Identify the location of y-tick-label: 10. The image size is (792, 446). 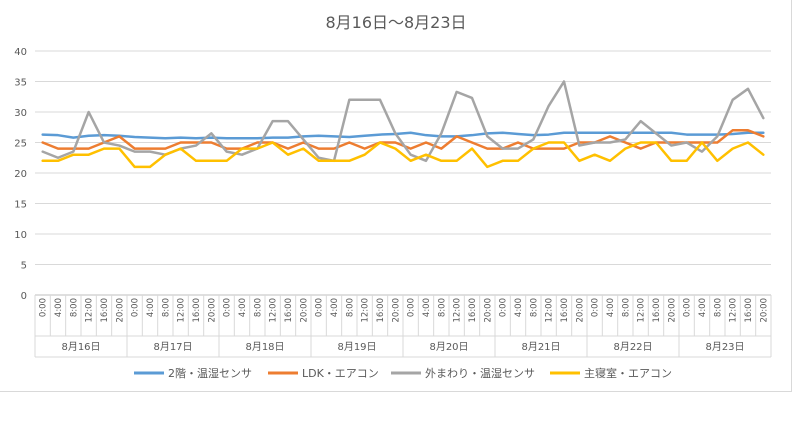
(20, 235).